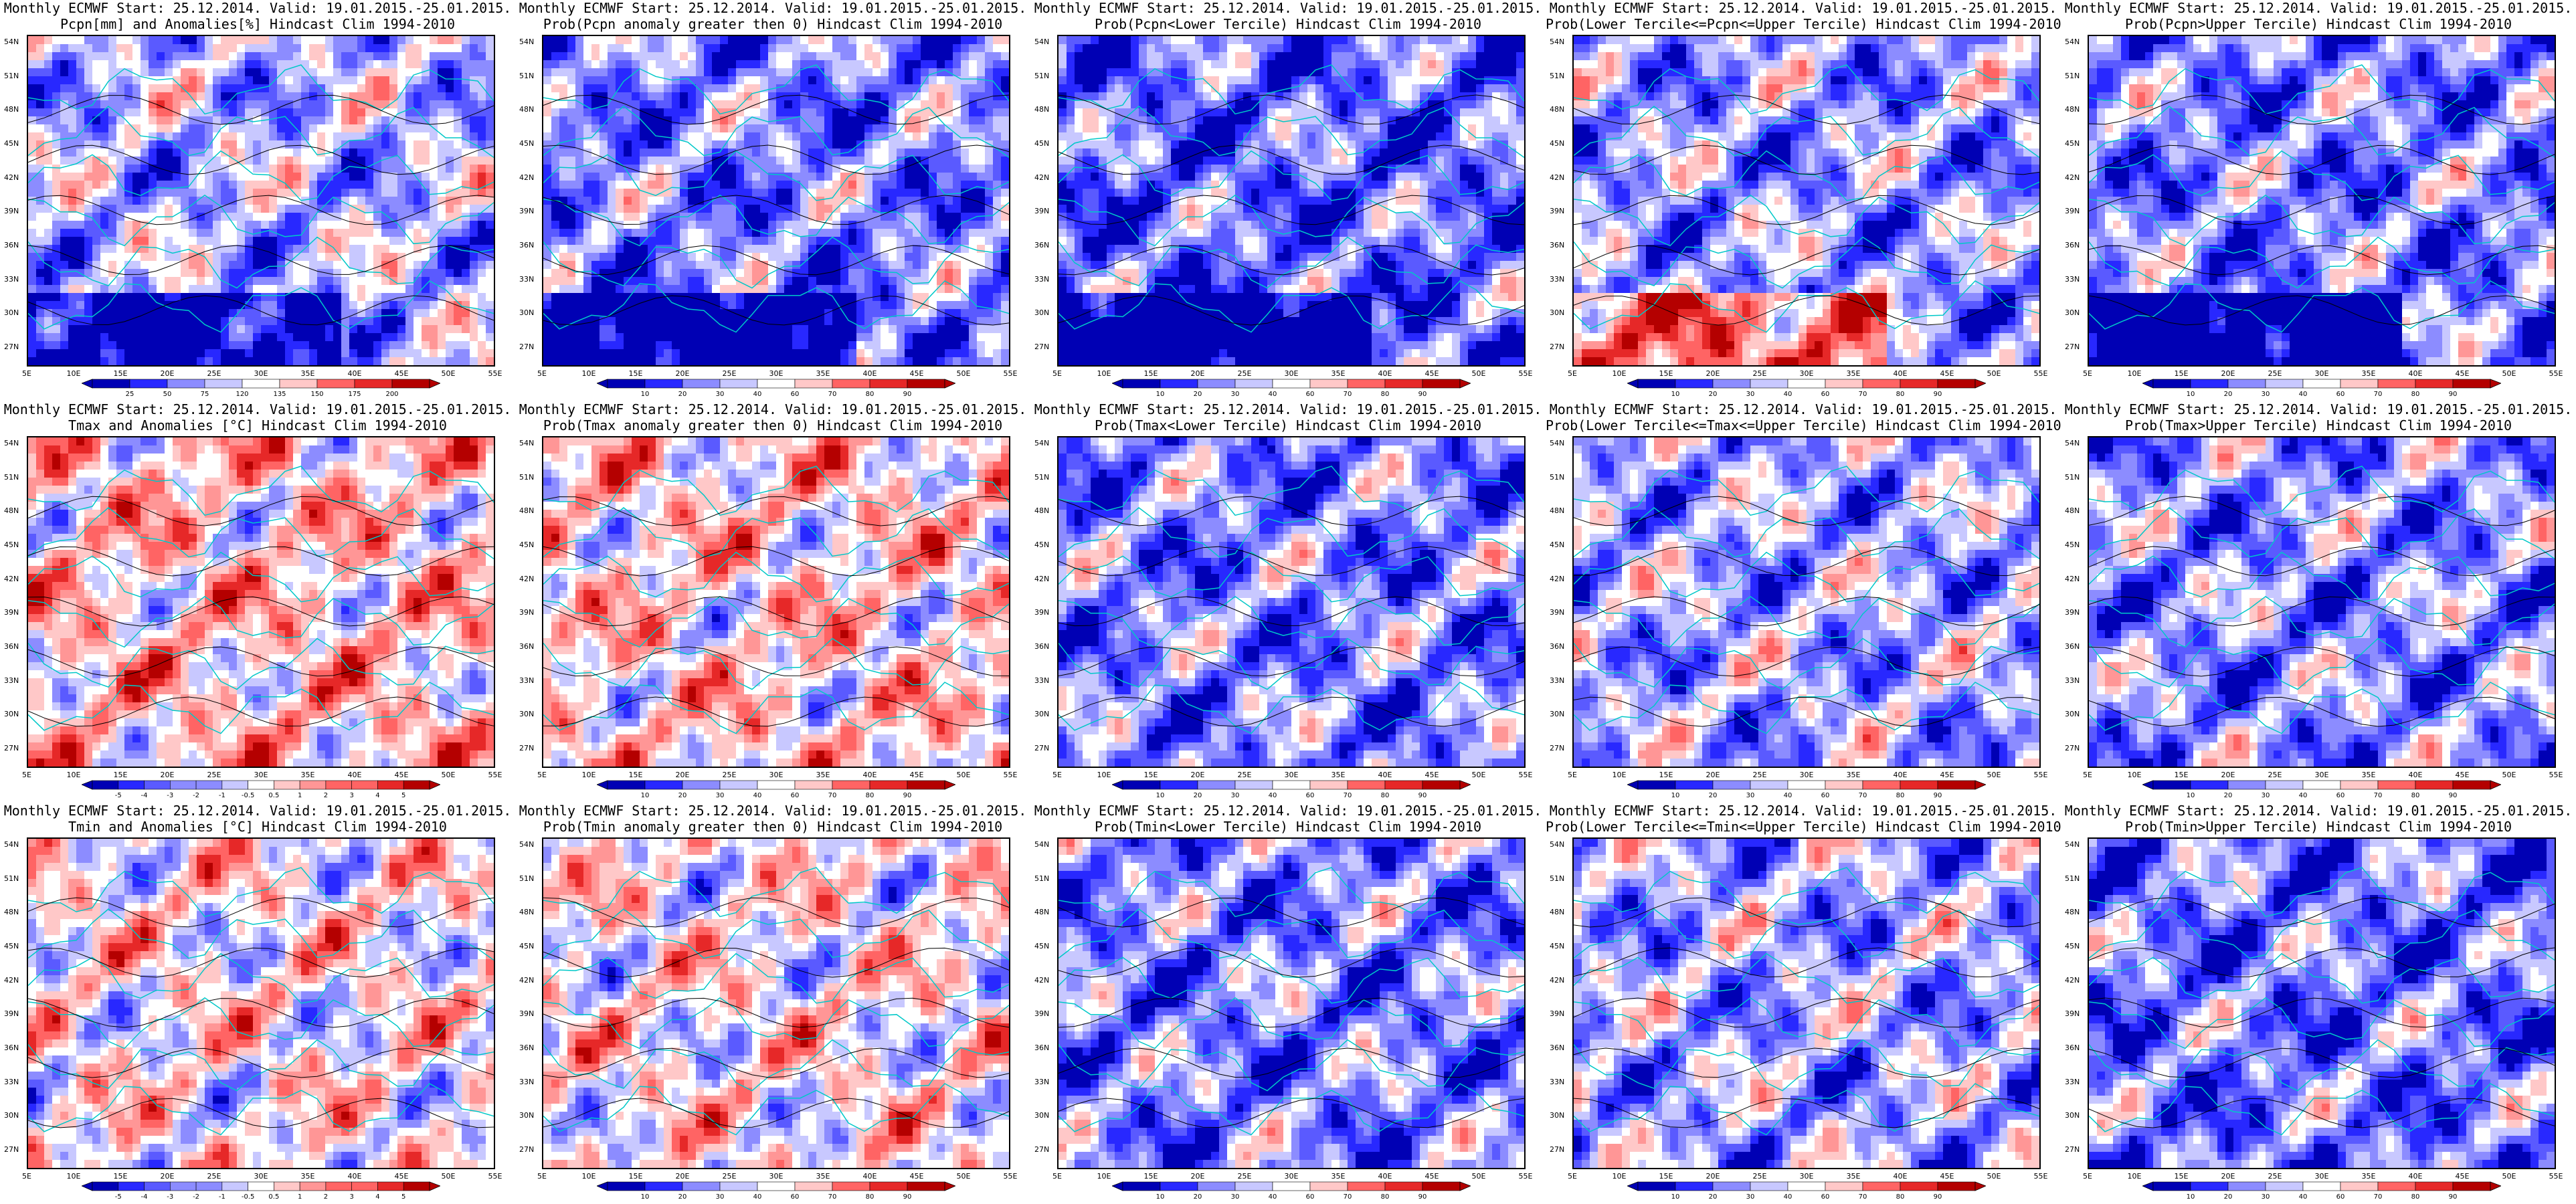 The height and width of the screenshot is (1204, 2576). Describe the element at coordinates (374, 384) in the screenshot. I see `colorbar-bin` at that location.